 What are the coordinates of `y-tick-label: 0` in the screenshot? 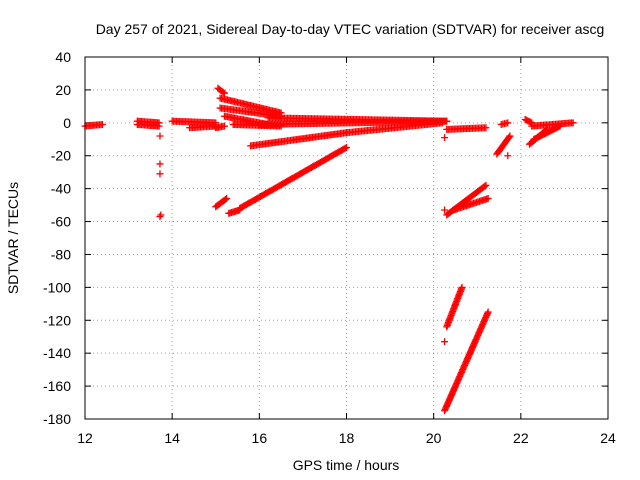 It's located at (67, 123).